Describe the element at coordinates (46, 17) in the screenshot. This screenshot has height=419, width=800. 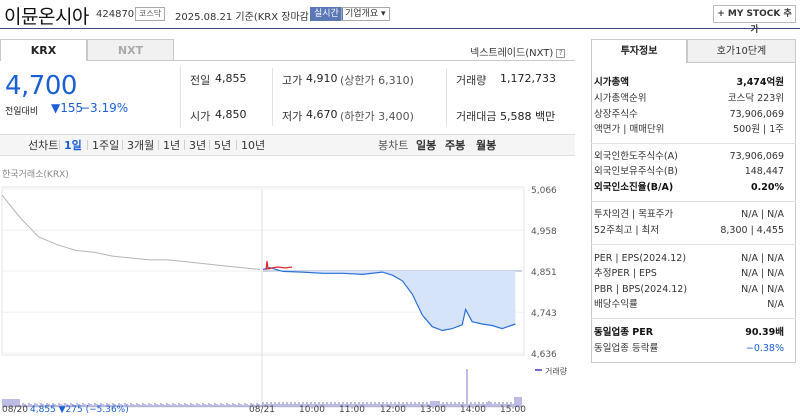
I see `stock-name: 이뮨온시아` at that location.